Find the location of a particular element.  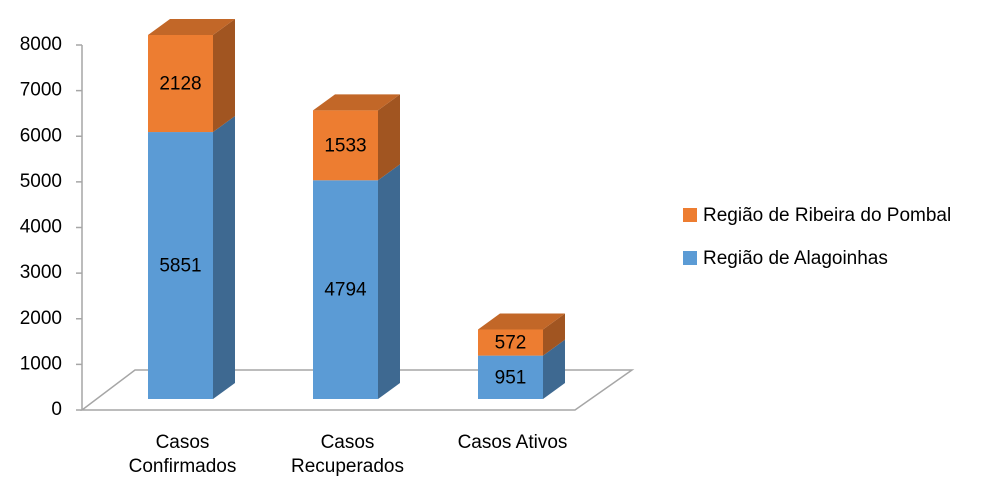

data-label: 5851 is located at coordinates (180, 266).